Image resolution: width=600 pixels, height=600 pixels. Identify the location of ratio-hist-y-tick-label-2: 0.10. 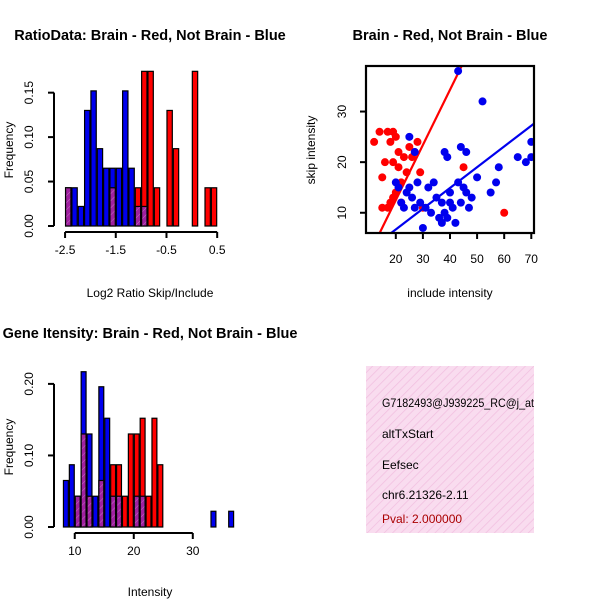
(29, 137).